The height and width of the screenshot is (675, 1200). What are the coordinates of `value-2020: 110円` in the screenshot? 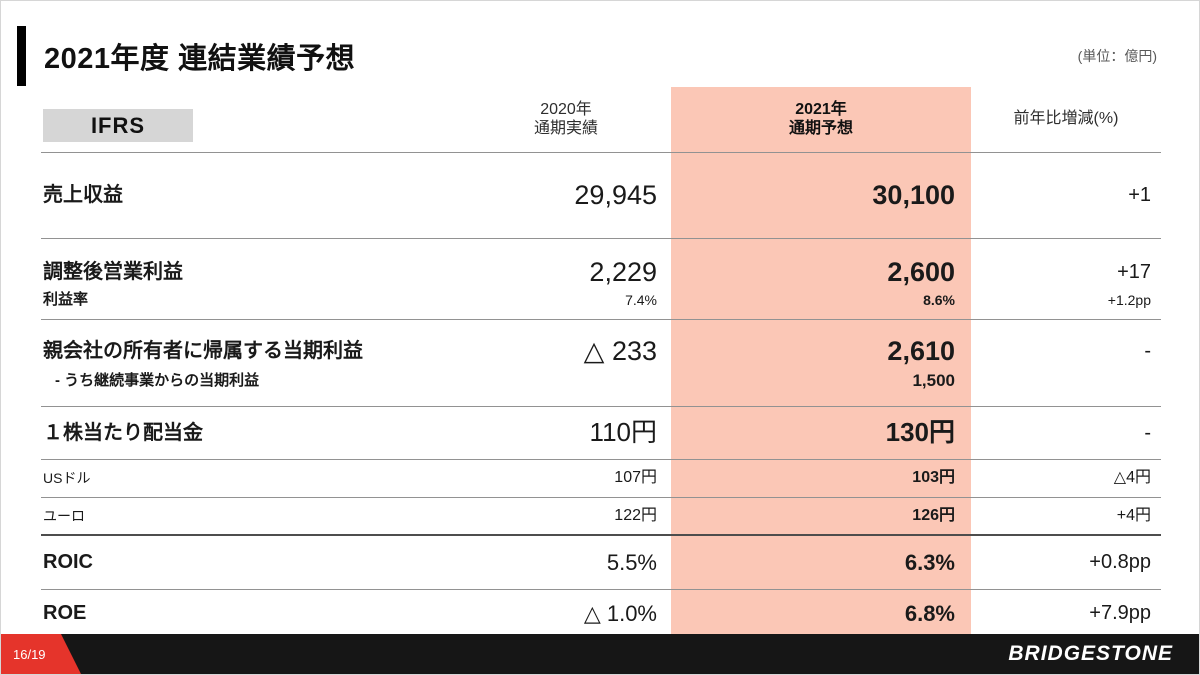 It's located at (623, 432).